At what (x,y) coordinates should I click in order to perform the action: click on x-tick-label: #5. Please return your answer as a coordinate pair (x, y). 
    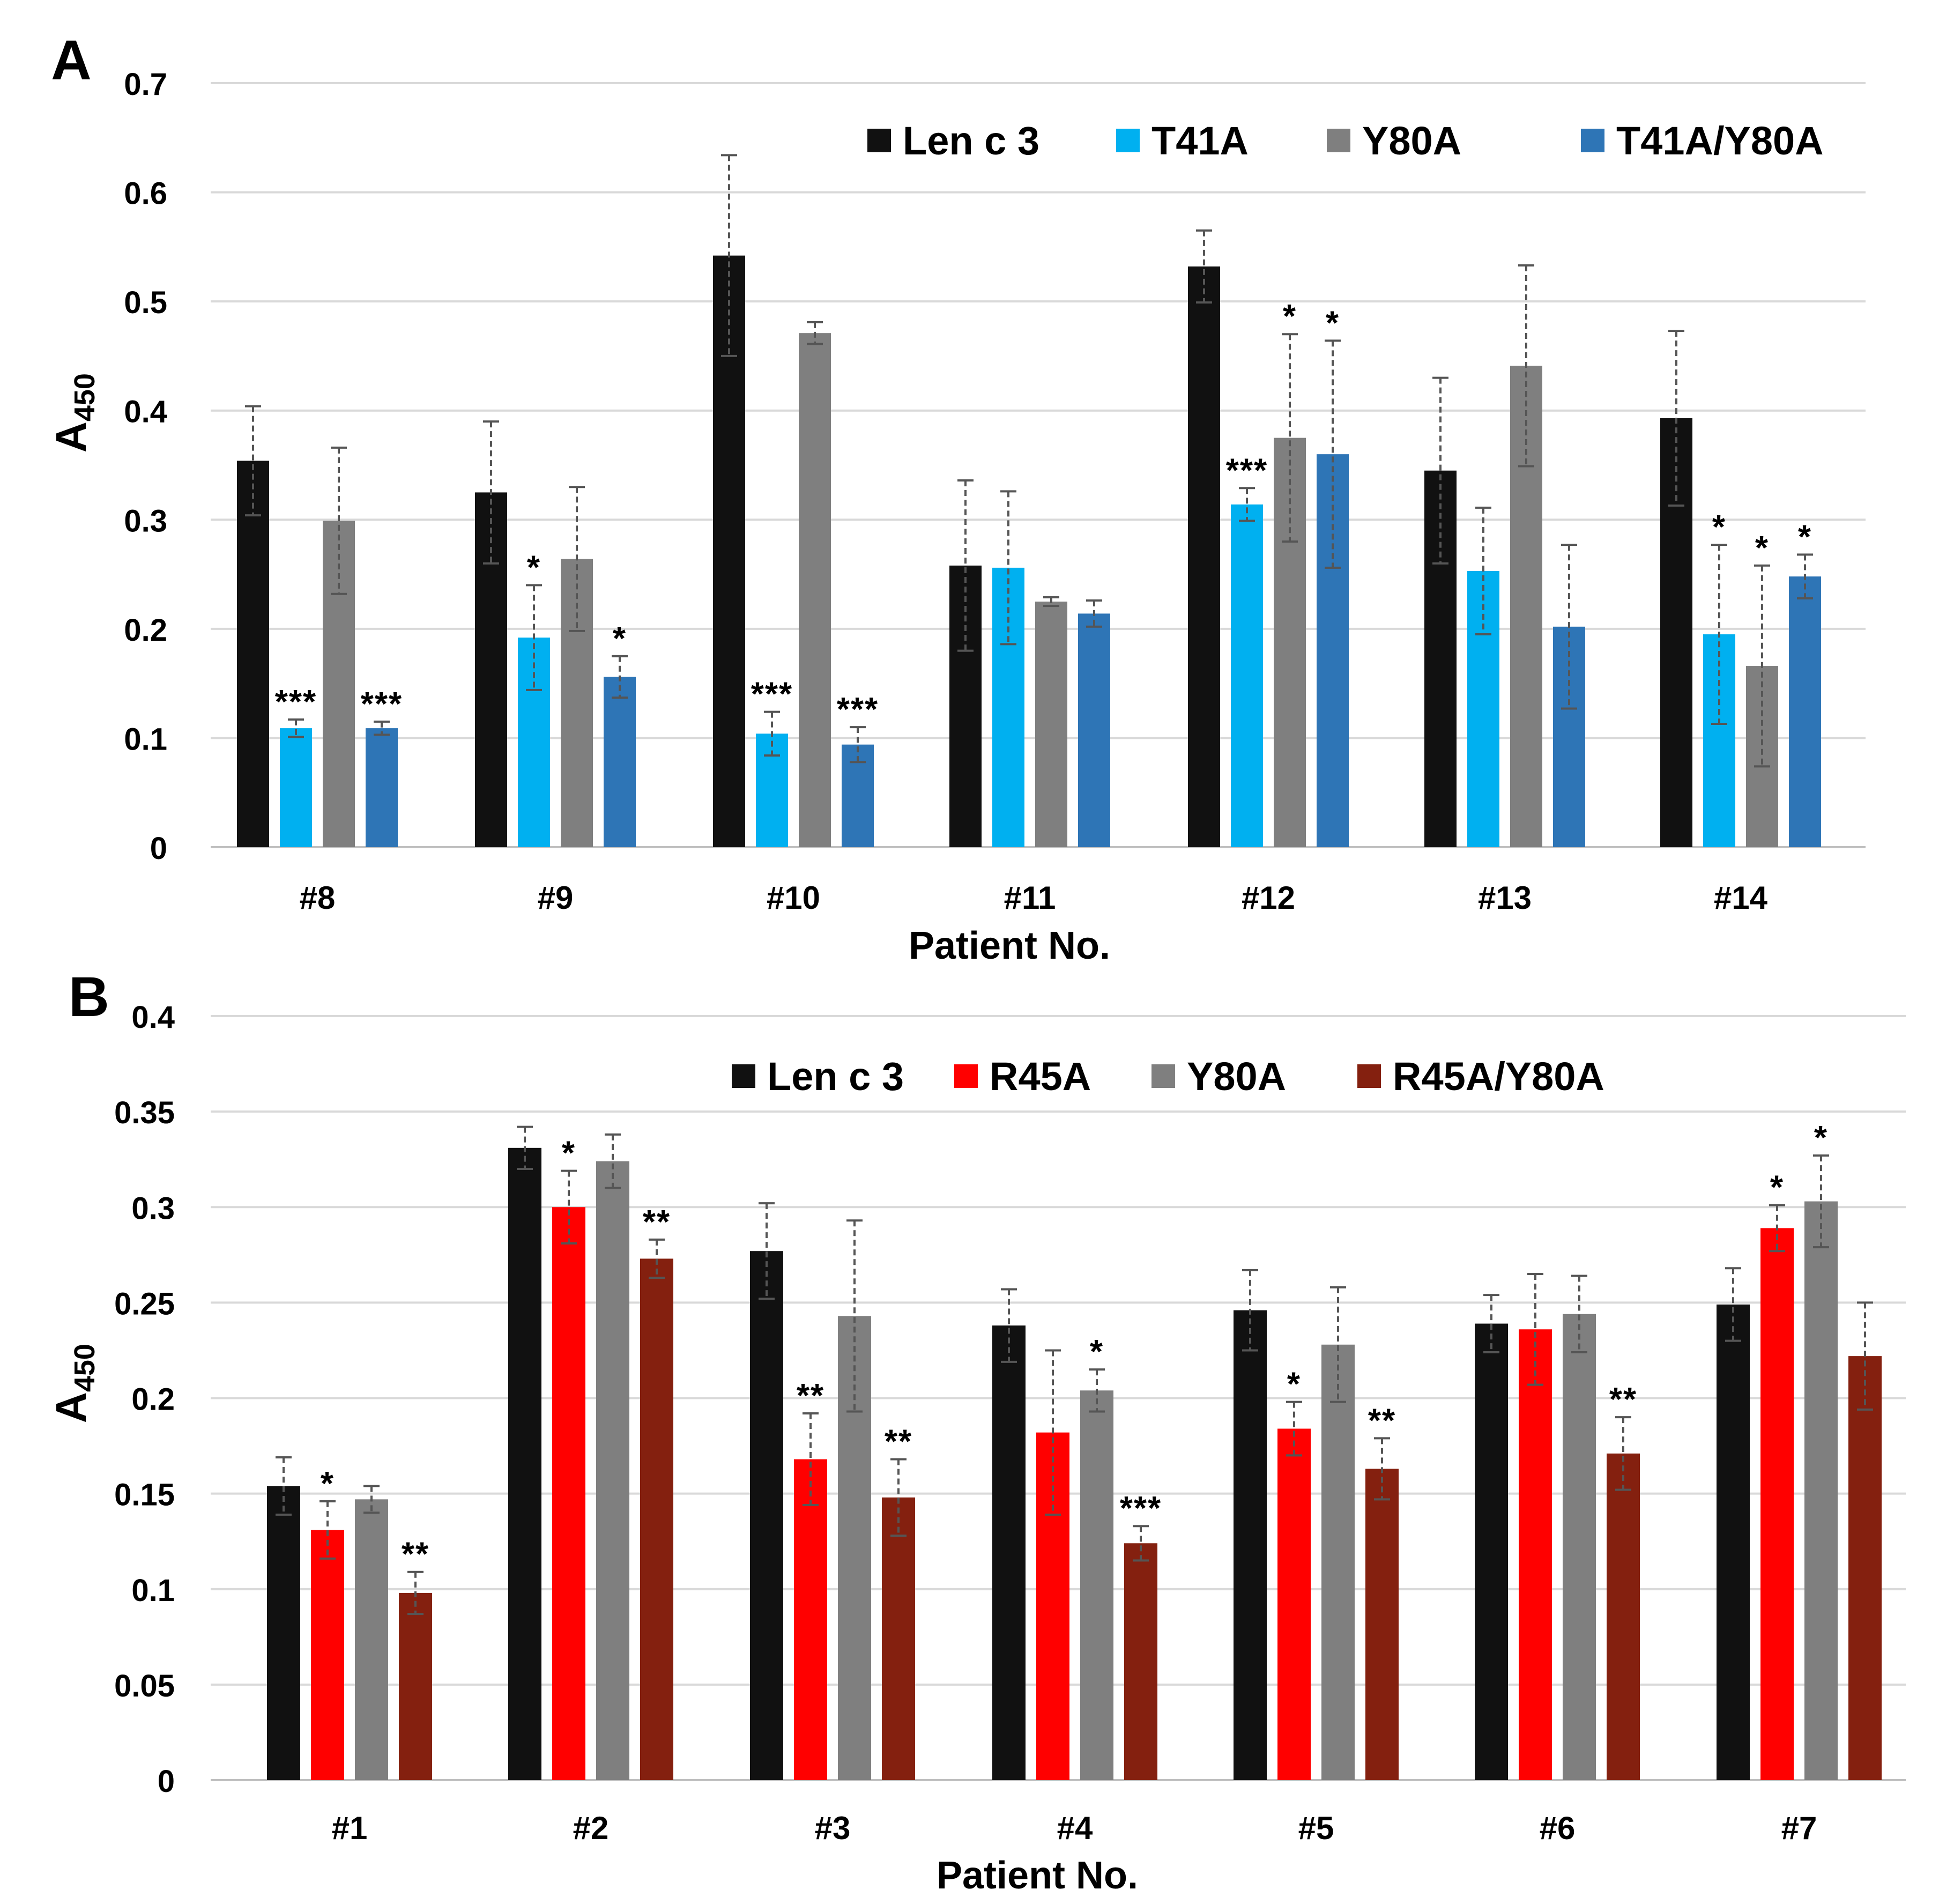
    Looking at the image, I should click on (1316, 1828).